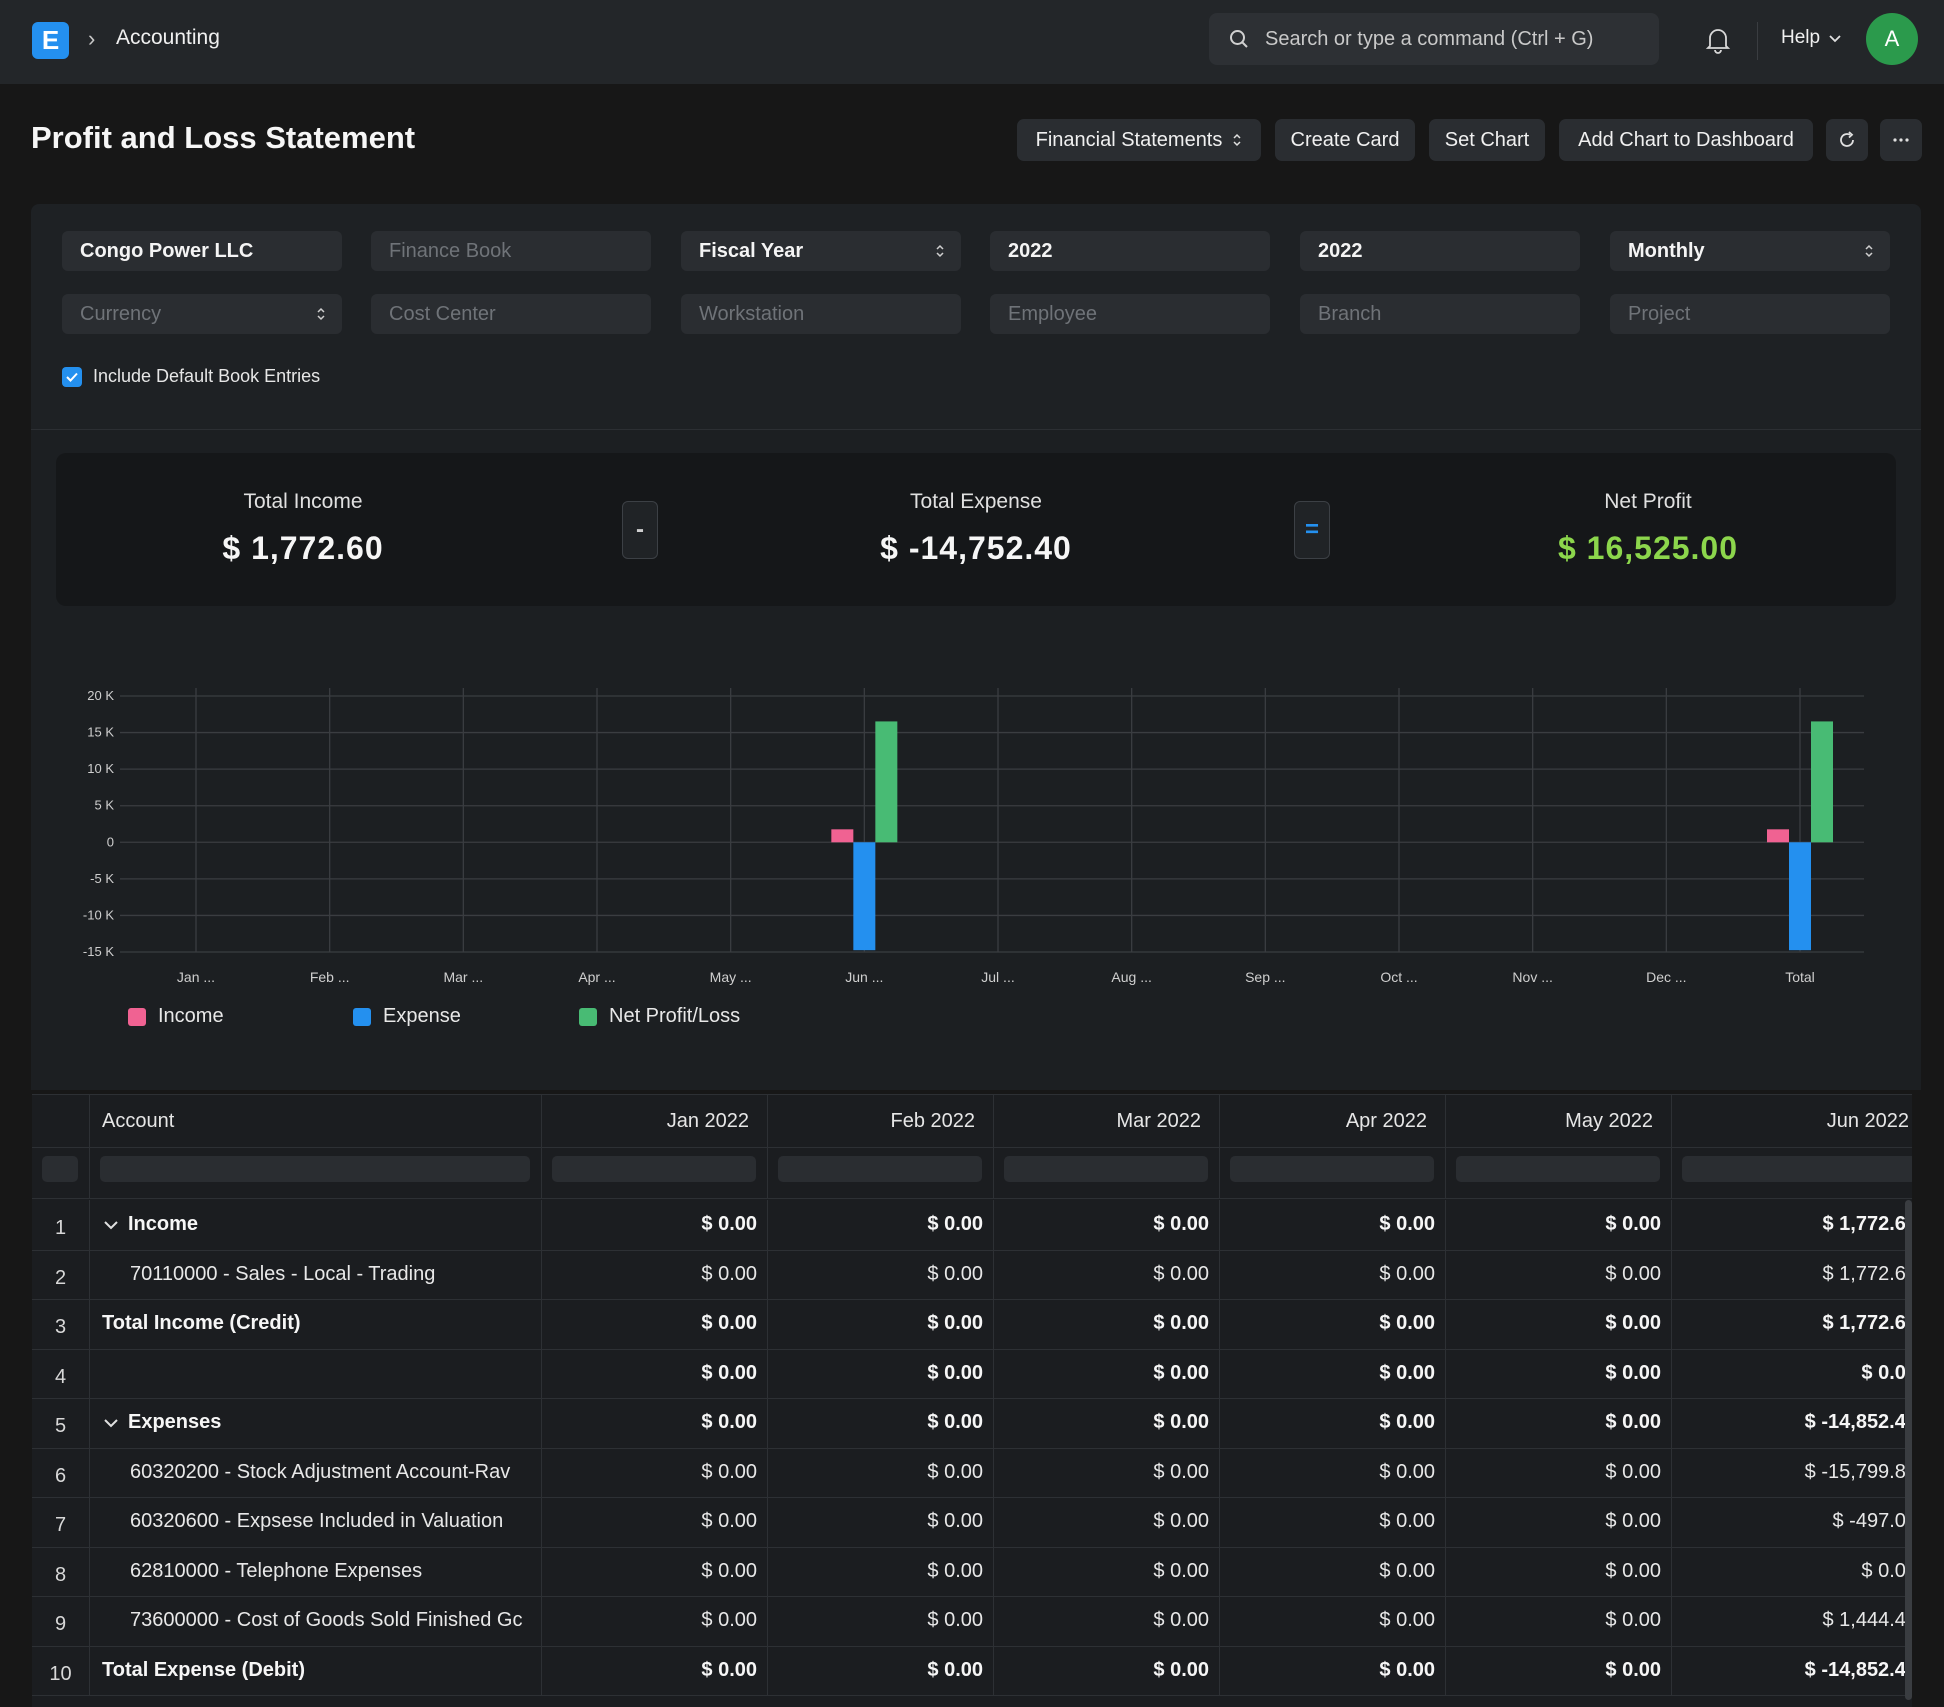  Describe the element at coordinates (1718, 40) in the screenshot. I see `bell-icon` at that location.